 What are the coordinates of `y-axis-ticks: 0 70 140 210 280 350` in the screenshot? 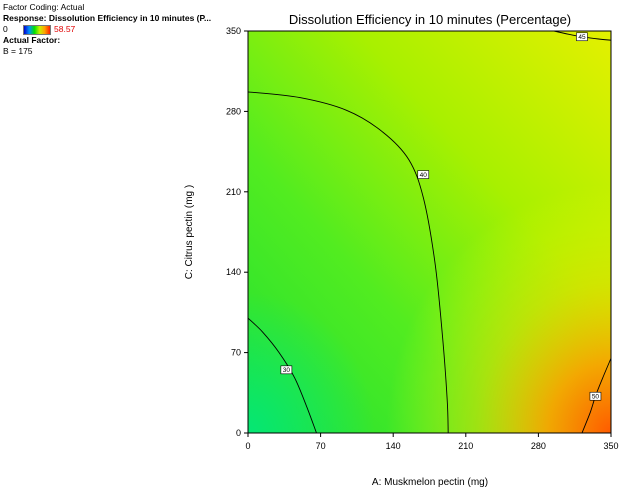 It's located at (237, 232).